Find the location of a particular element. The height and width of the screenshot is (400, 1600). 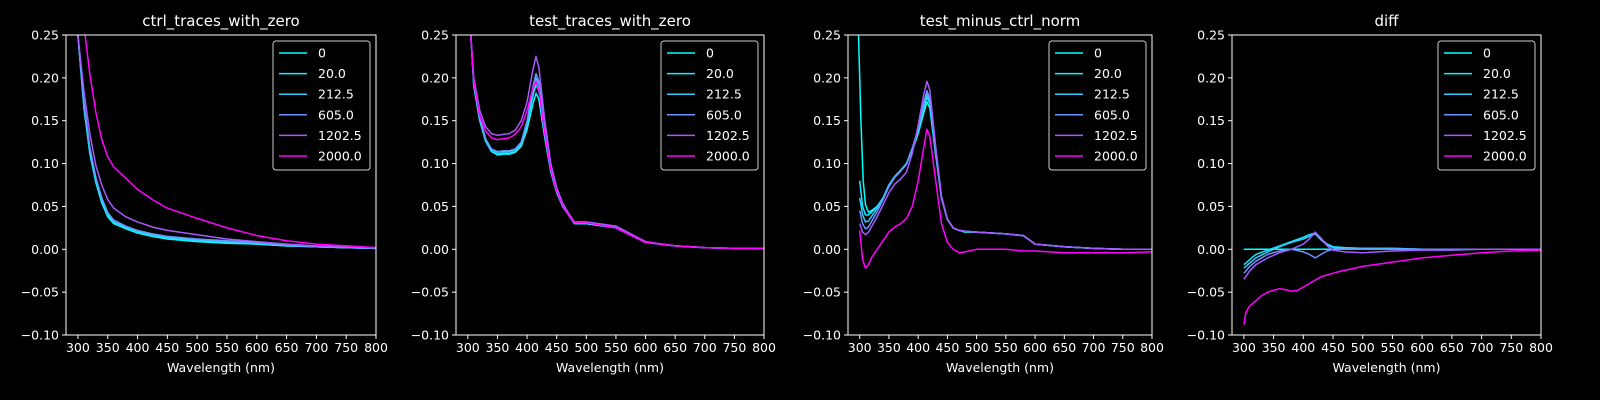

chart-title: test_traces_with_zero is located at coordinates (610, 21).